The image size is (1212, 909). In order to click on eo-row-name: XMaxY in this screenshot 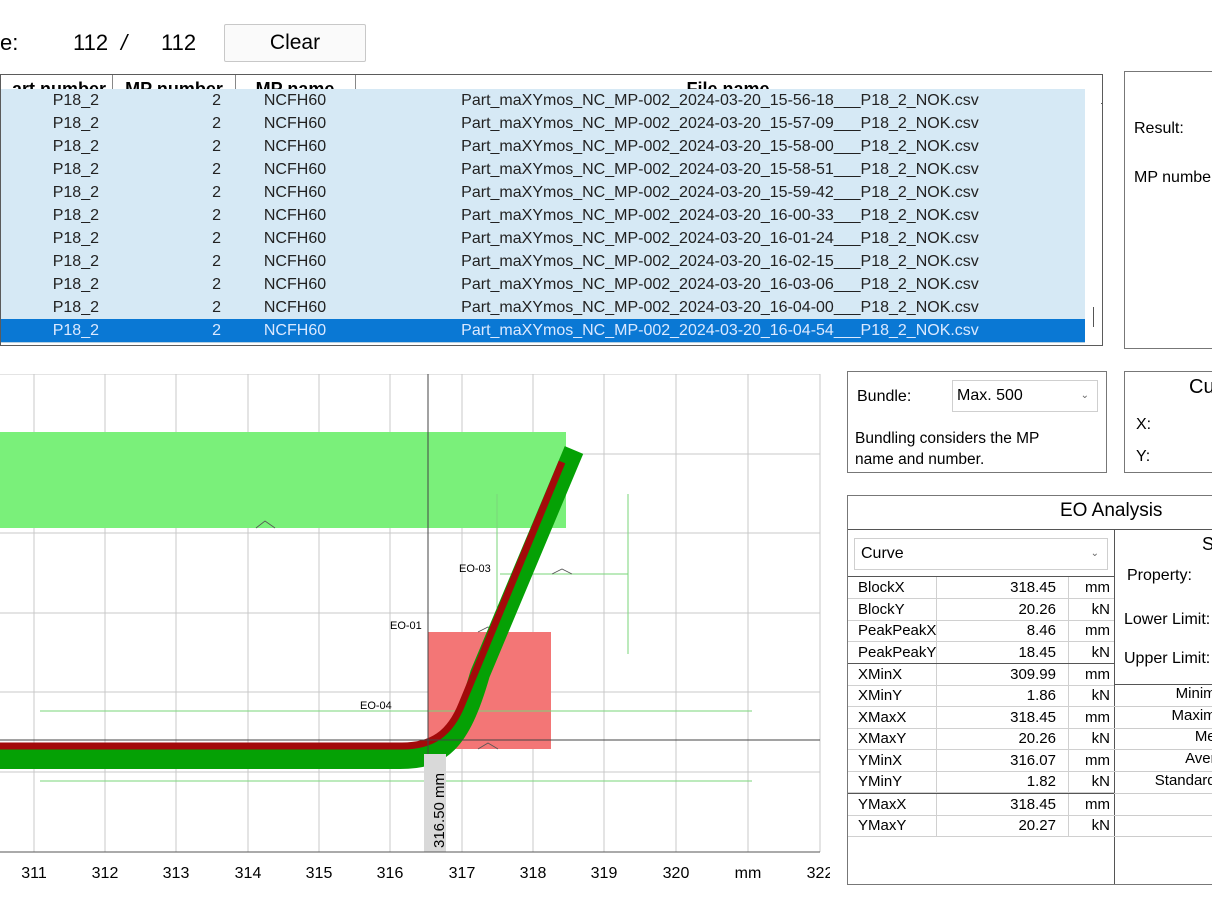, I will do `click(882, 739)`.